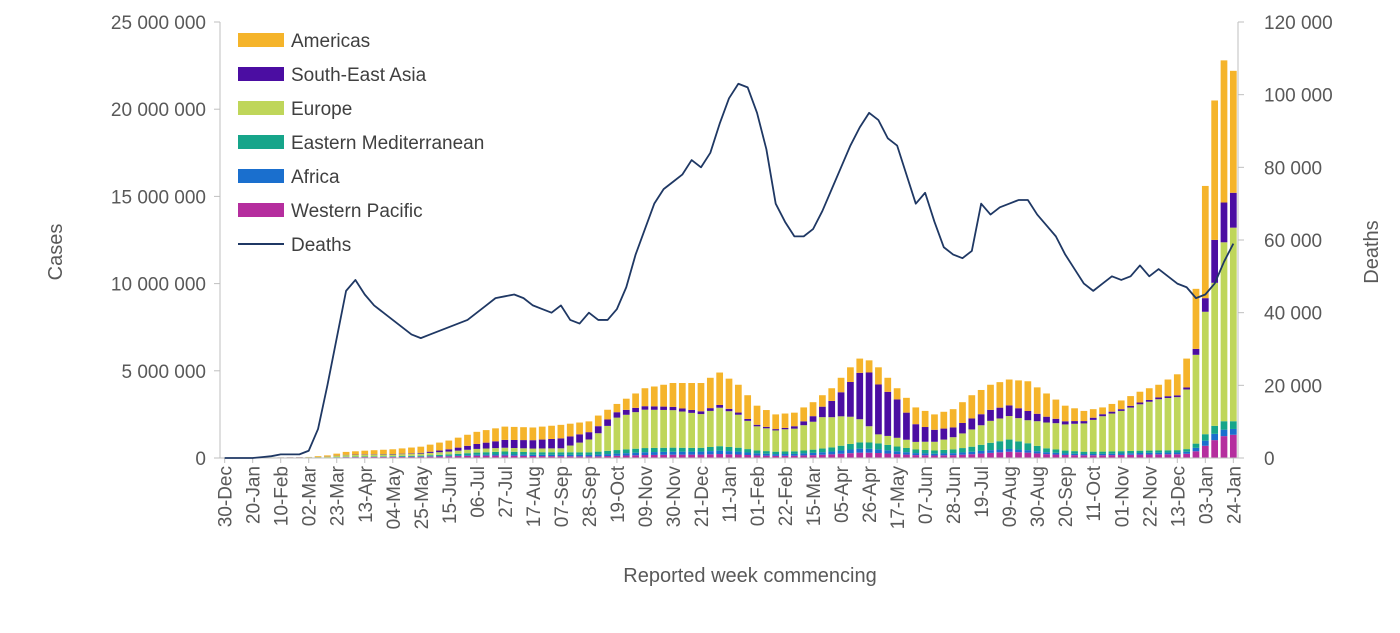  I want to click on bar-eastern-mediterranean-w108, so click(1233, 425).